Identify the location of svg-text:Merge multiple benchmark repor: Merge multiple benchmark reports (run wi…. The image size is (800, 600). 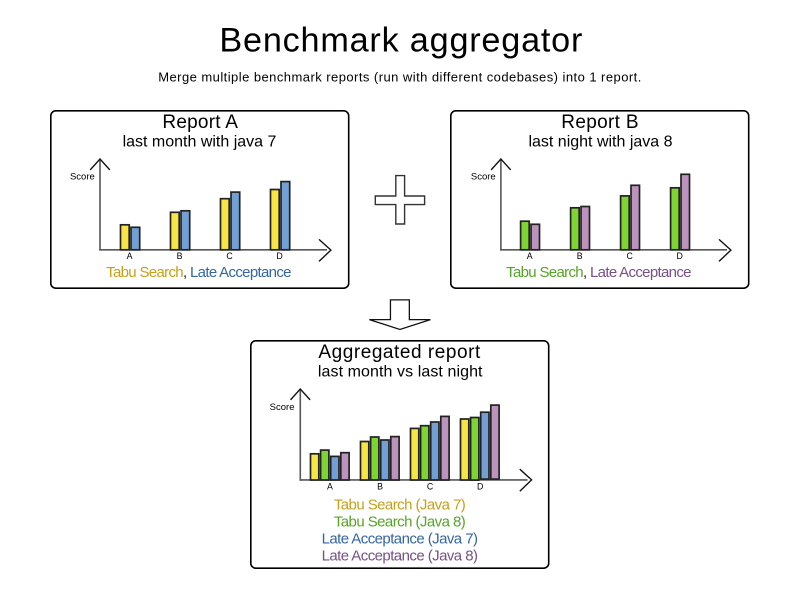
(400, 77).